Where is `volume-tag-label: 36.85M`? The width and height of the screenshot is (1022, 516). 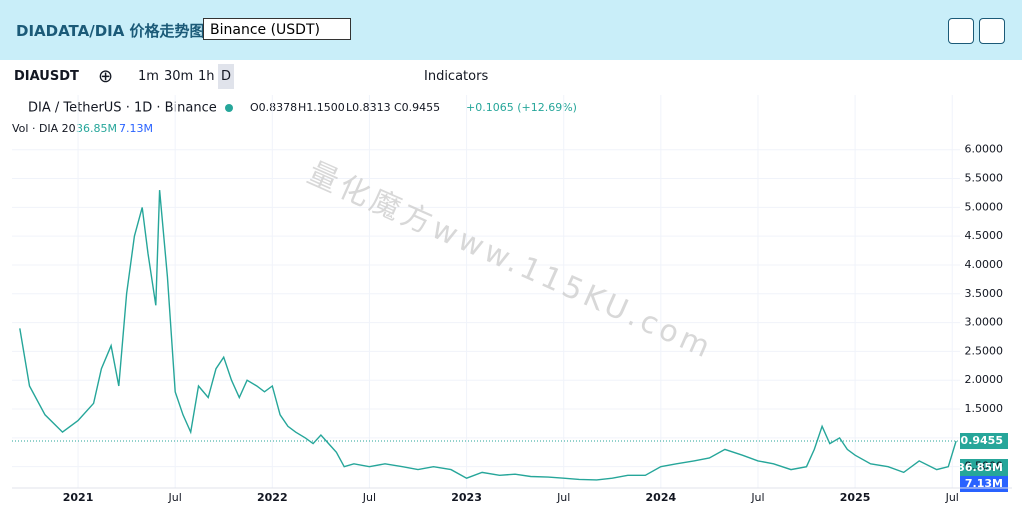 volume-tag-label: 36.85M is located at coordinates (980, 467).